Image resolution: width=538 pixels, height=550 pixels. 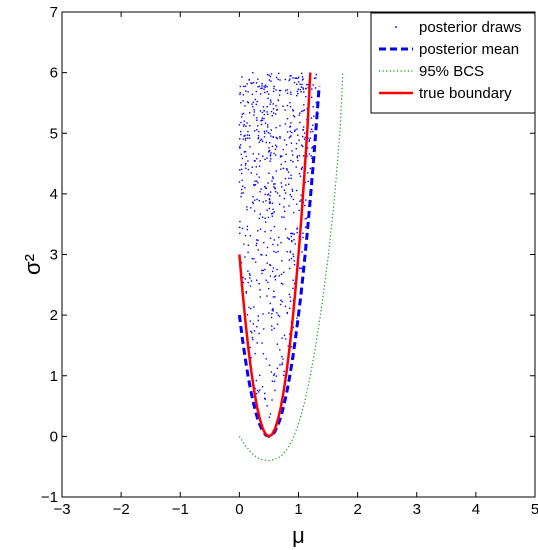 What do you see at coordinates (458, 27) in the screenshot?
I see `legend-item-posterior-draws: posterior draws` at bounding box center [458, 27].